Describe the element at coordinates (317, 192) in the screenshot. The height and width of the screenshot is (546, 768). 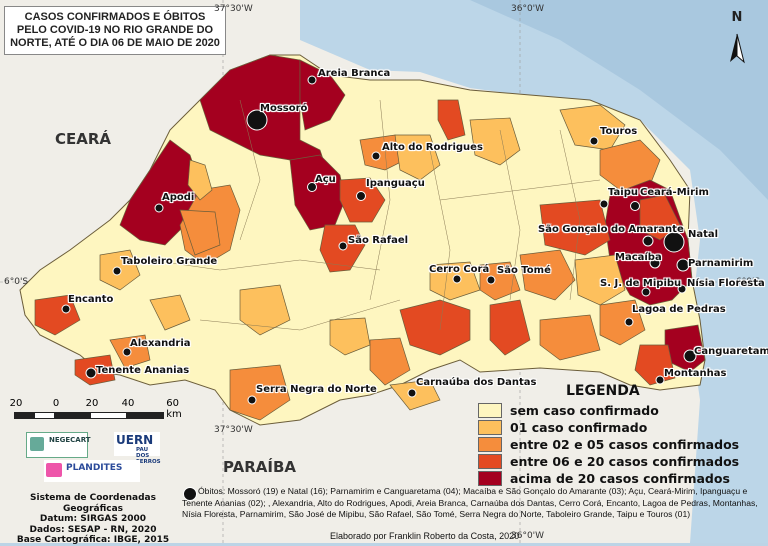
I see `region-acu` at that location.